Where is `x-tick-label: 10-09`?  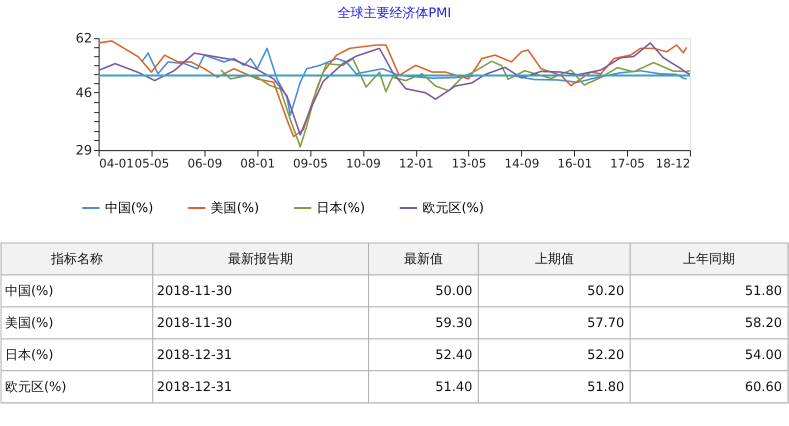 x-tick-label: 10-09 is located at coordinates (363, 163).